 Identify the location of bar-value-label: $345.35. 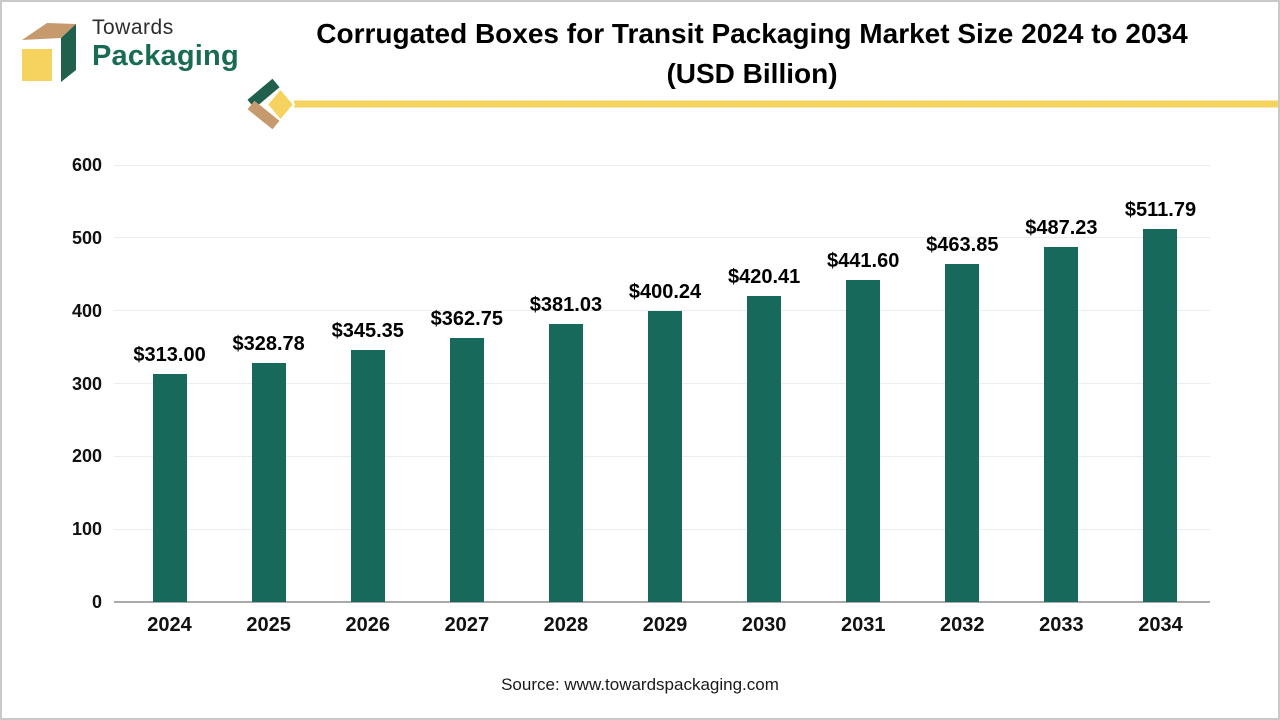
(367, 331).